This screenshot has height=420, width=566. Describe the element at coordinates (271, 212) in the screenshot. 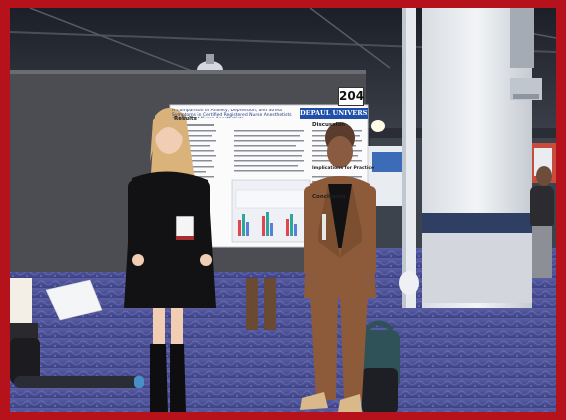

I see `poster-mini-chart` at that location.